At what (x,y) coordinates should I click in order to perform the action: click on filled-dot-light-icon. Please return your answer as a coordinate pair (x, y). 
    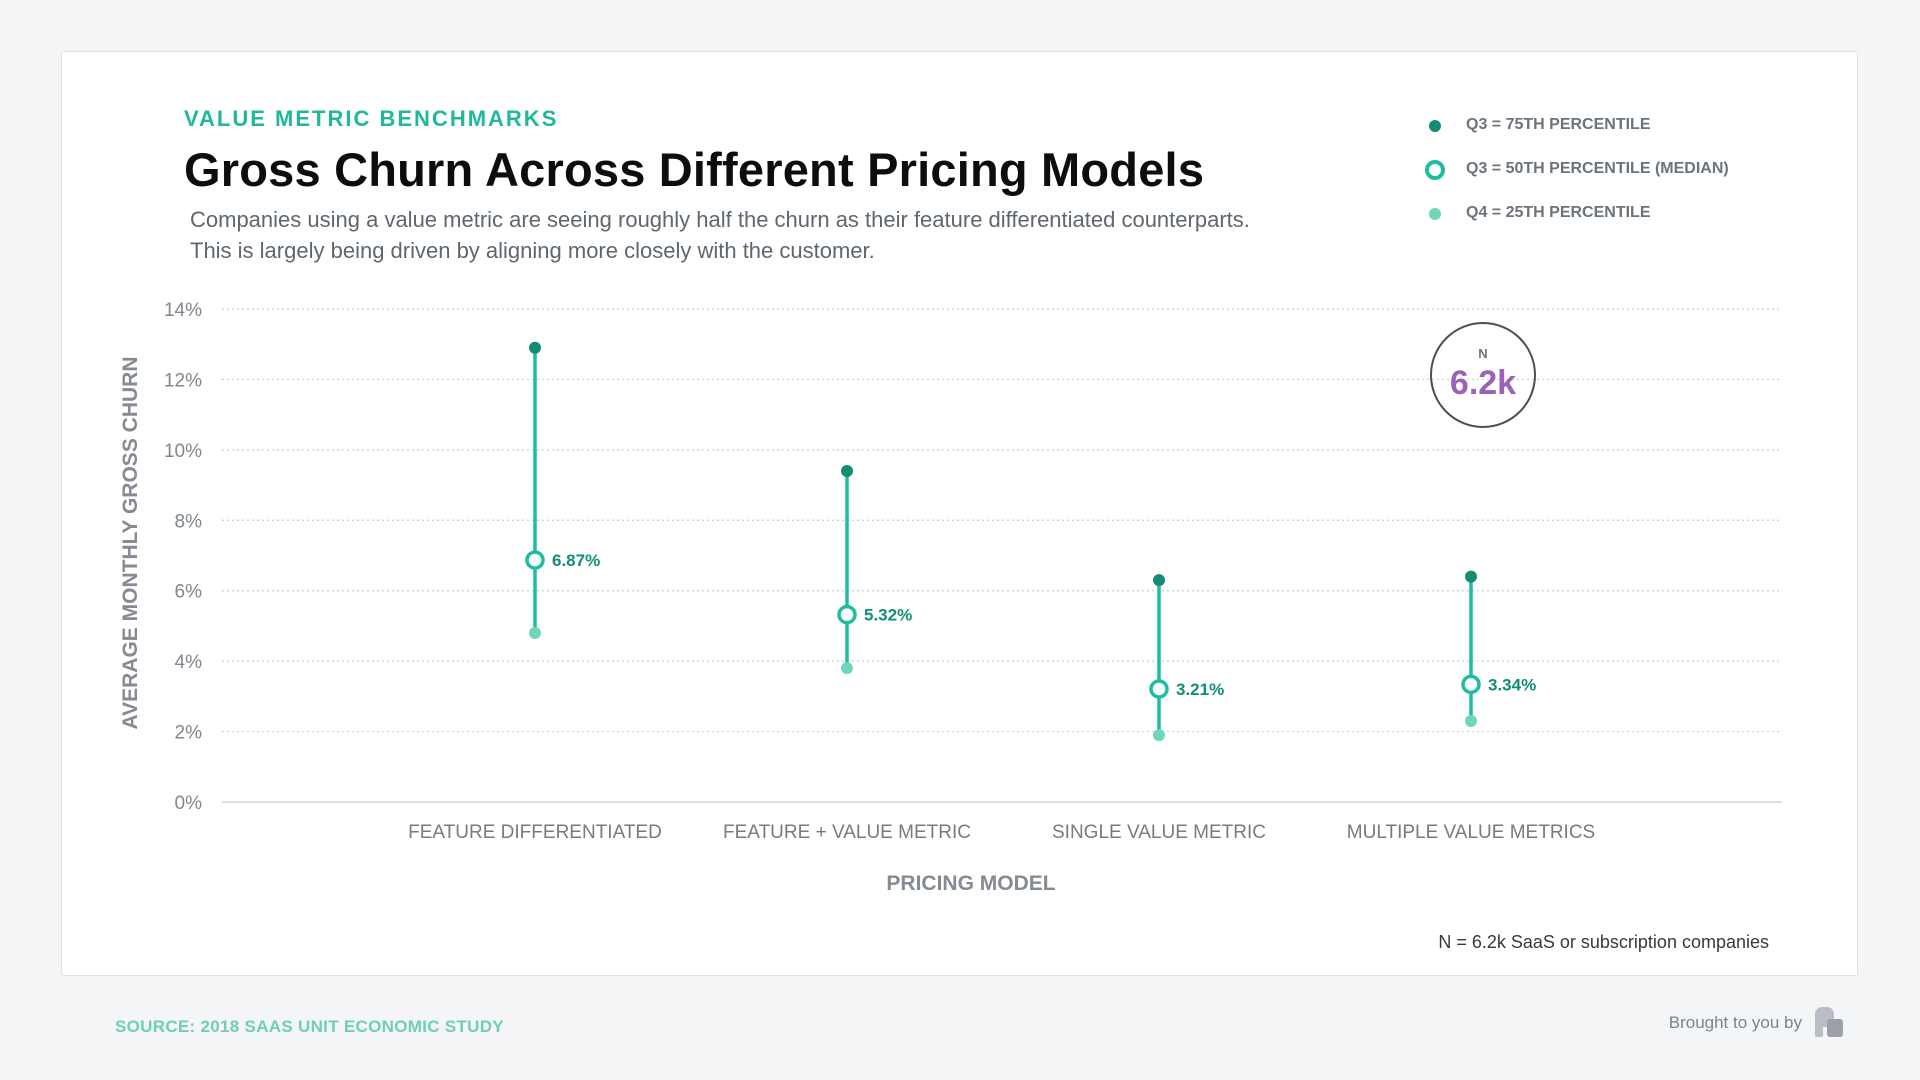
    Looking at the image, I should click on (1435, 214).